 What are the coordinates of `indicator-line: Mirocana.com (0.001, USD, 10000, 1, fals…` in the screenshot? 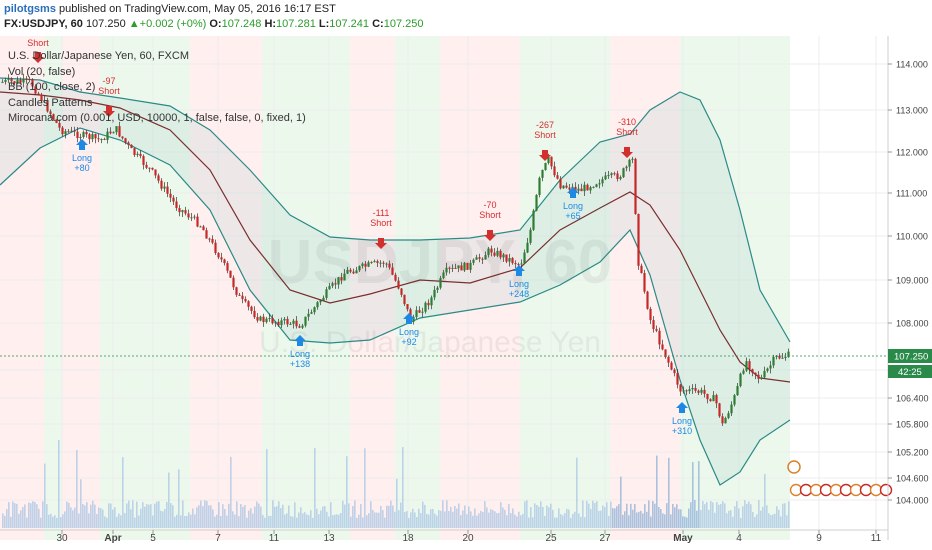 It's located at (157, 118).